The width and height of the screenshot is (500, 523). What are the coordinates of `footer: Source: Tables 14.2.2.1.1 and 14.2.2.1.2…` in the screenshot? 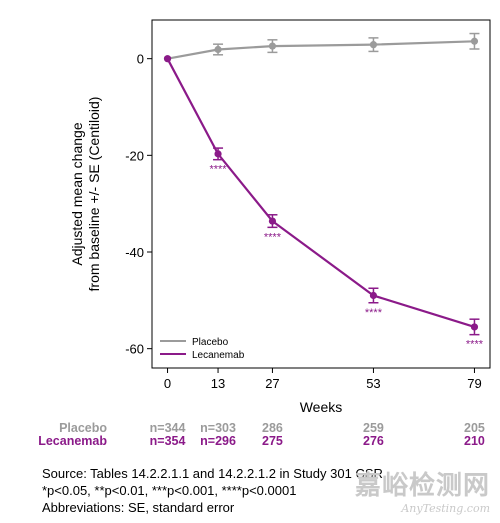 It's located at (212, 490).